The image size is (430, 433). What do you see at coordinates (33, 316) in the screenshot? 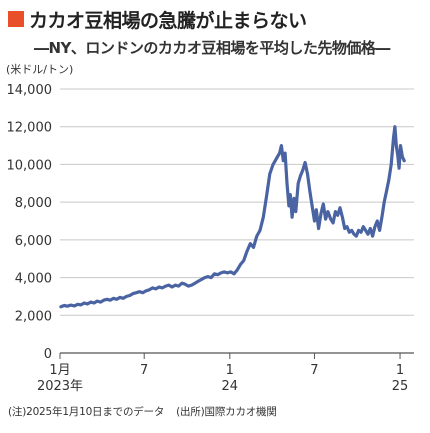
I see `y-tick-label: 2,000` at bounding box center [33, 316].